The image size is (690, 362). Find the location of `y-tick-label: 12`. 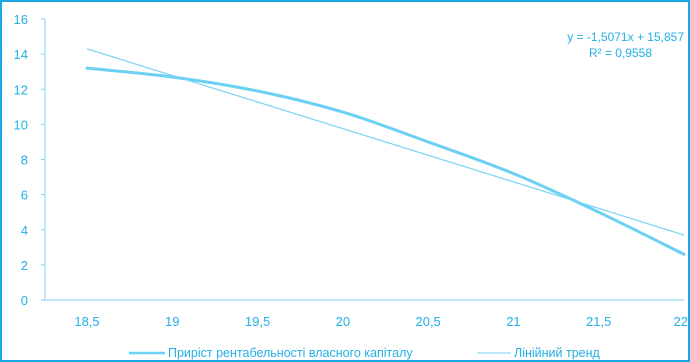

y-tick-label: 12 is located at coordinates (21, 89).